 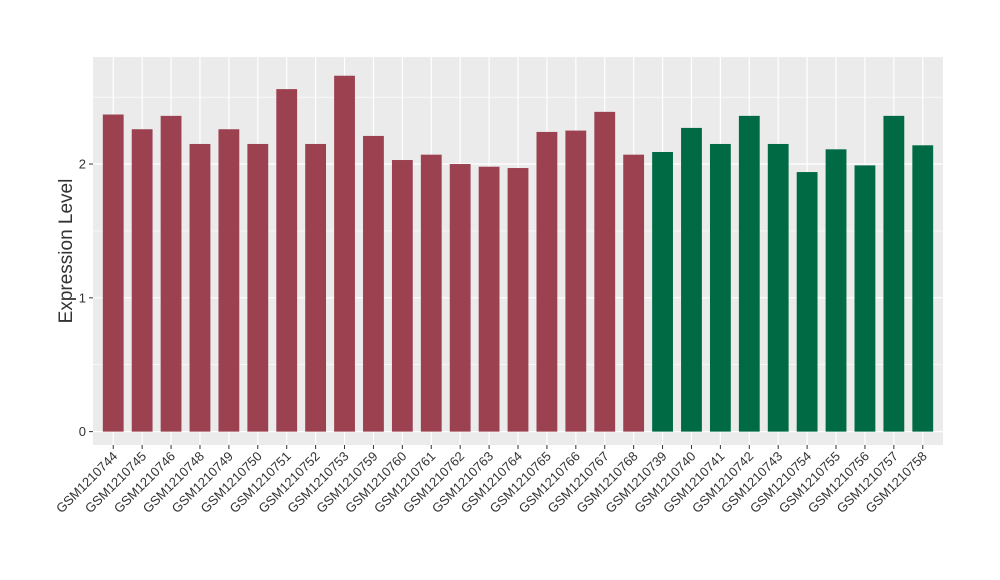 I want to click on y-tick-label: 0, so click(x=82, y=431).